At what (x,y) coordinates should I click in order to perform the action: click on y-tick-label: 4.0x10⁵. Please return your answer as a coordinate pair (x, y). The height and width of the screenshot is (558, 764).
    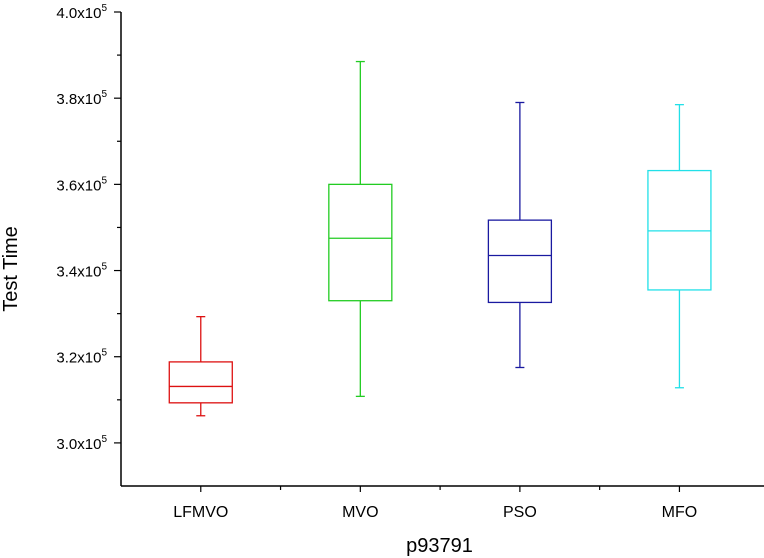
    Looking at the image, I should click on (81, 12).